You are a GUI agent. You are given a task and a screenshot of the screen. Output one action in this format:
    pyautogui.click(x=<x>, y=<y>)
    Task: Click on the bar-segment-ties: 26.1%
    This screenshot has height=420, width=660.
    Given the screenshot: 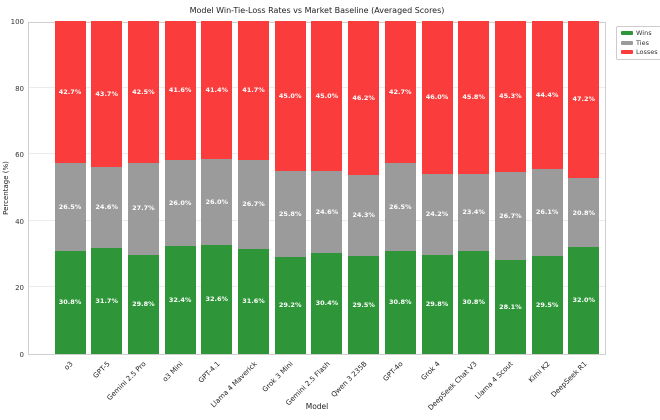 What is the action you would take?
    pyautogui.click(x=547, y=212)
    